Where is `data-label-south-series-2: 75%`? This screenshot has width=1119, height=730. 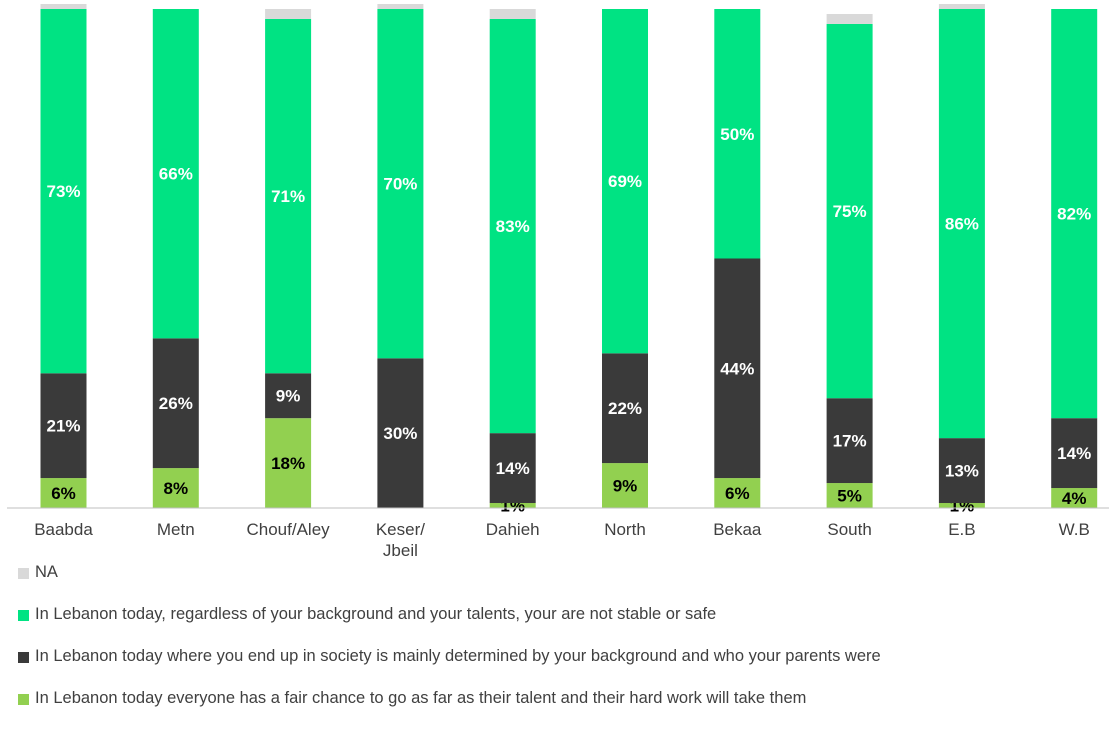 data-label-south-series-2: 75% is located at coordinates (850, 211).